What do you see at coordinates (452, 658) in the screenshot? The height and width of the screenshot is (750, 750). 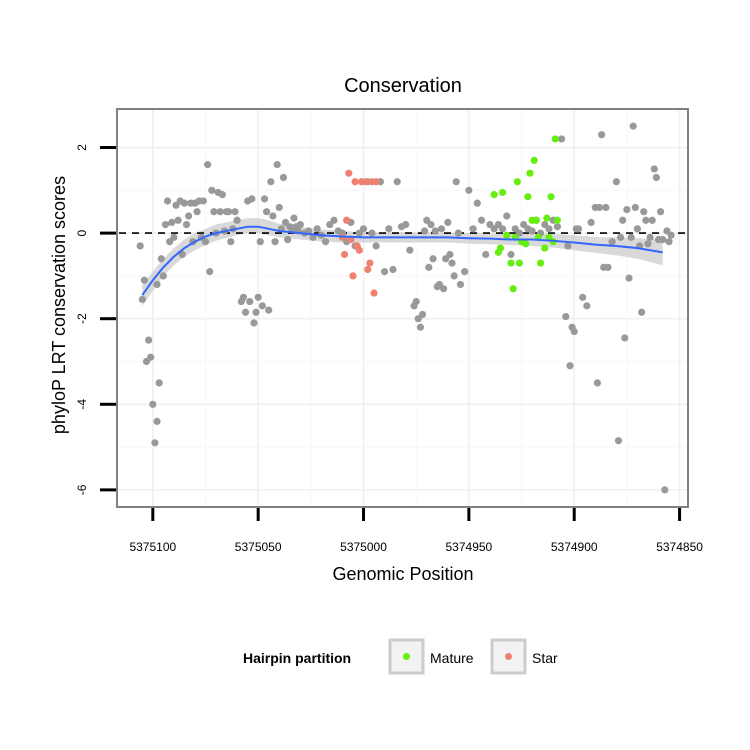 I see `legend-label-mature: Mature` at bounding box center [452, 658].